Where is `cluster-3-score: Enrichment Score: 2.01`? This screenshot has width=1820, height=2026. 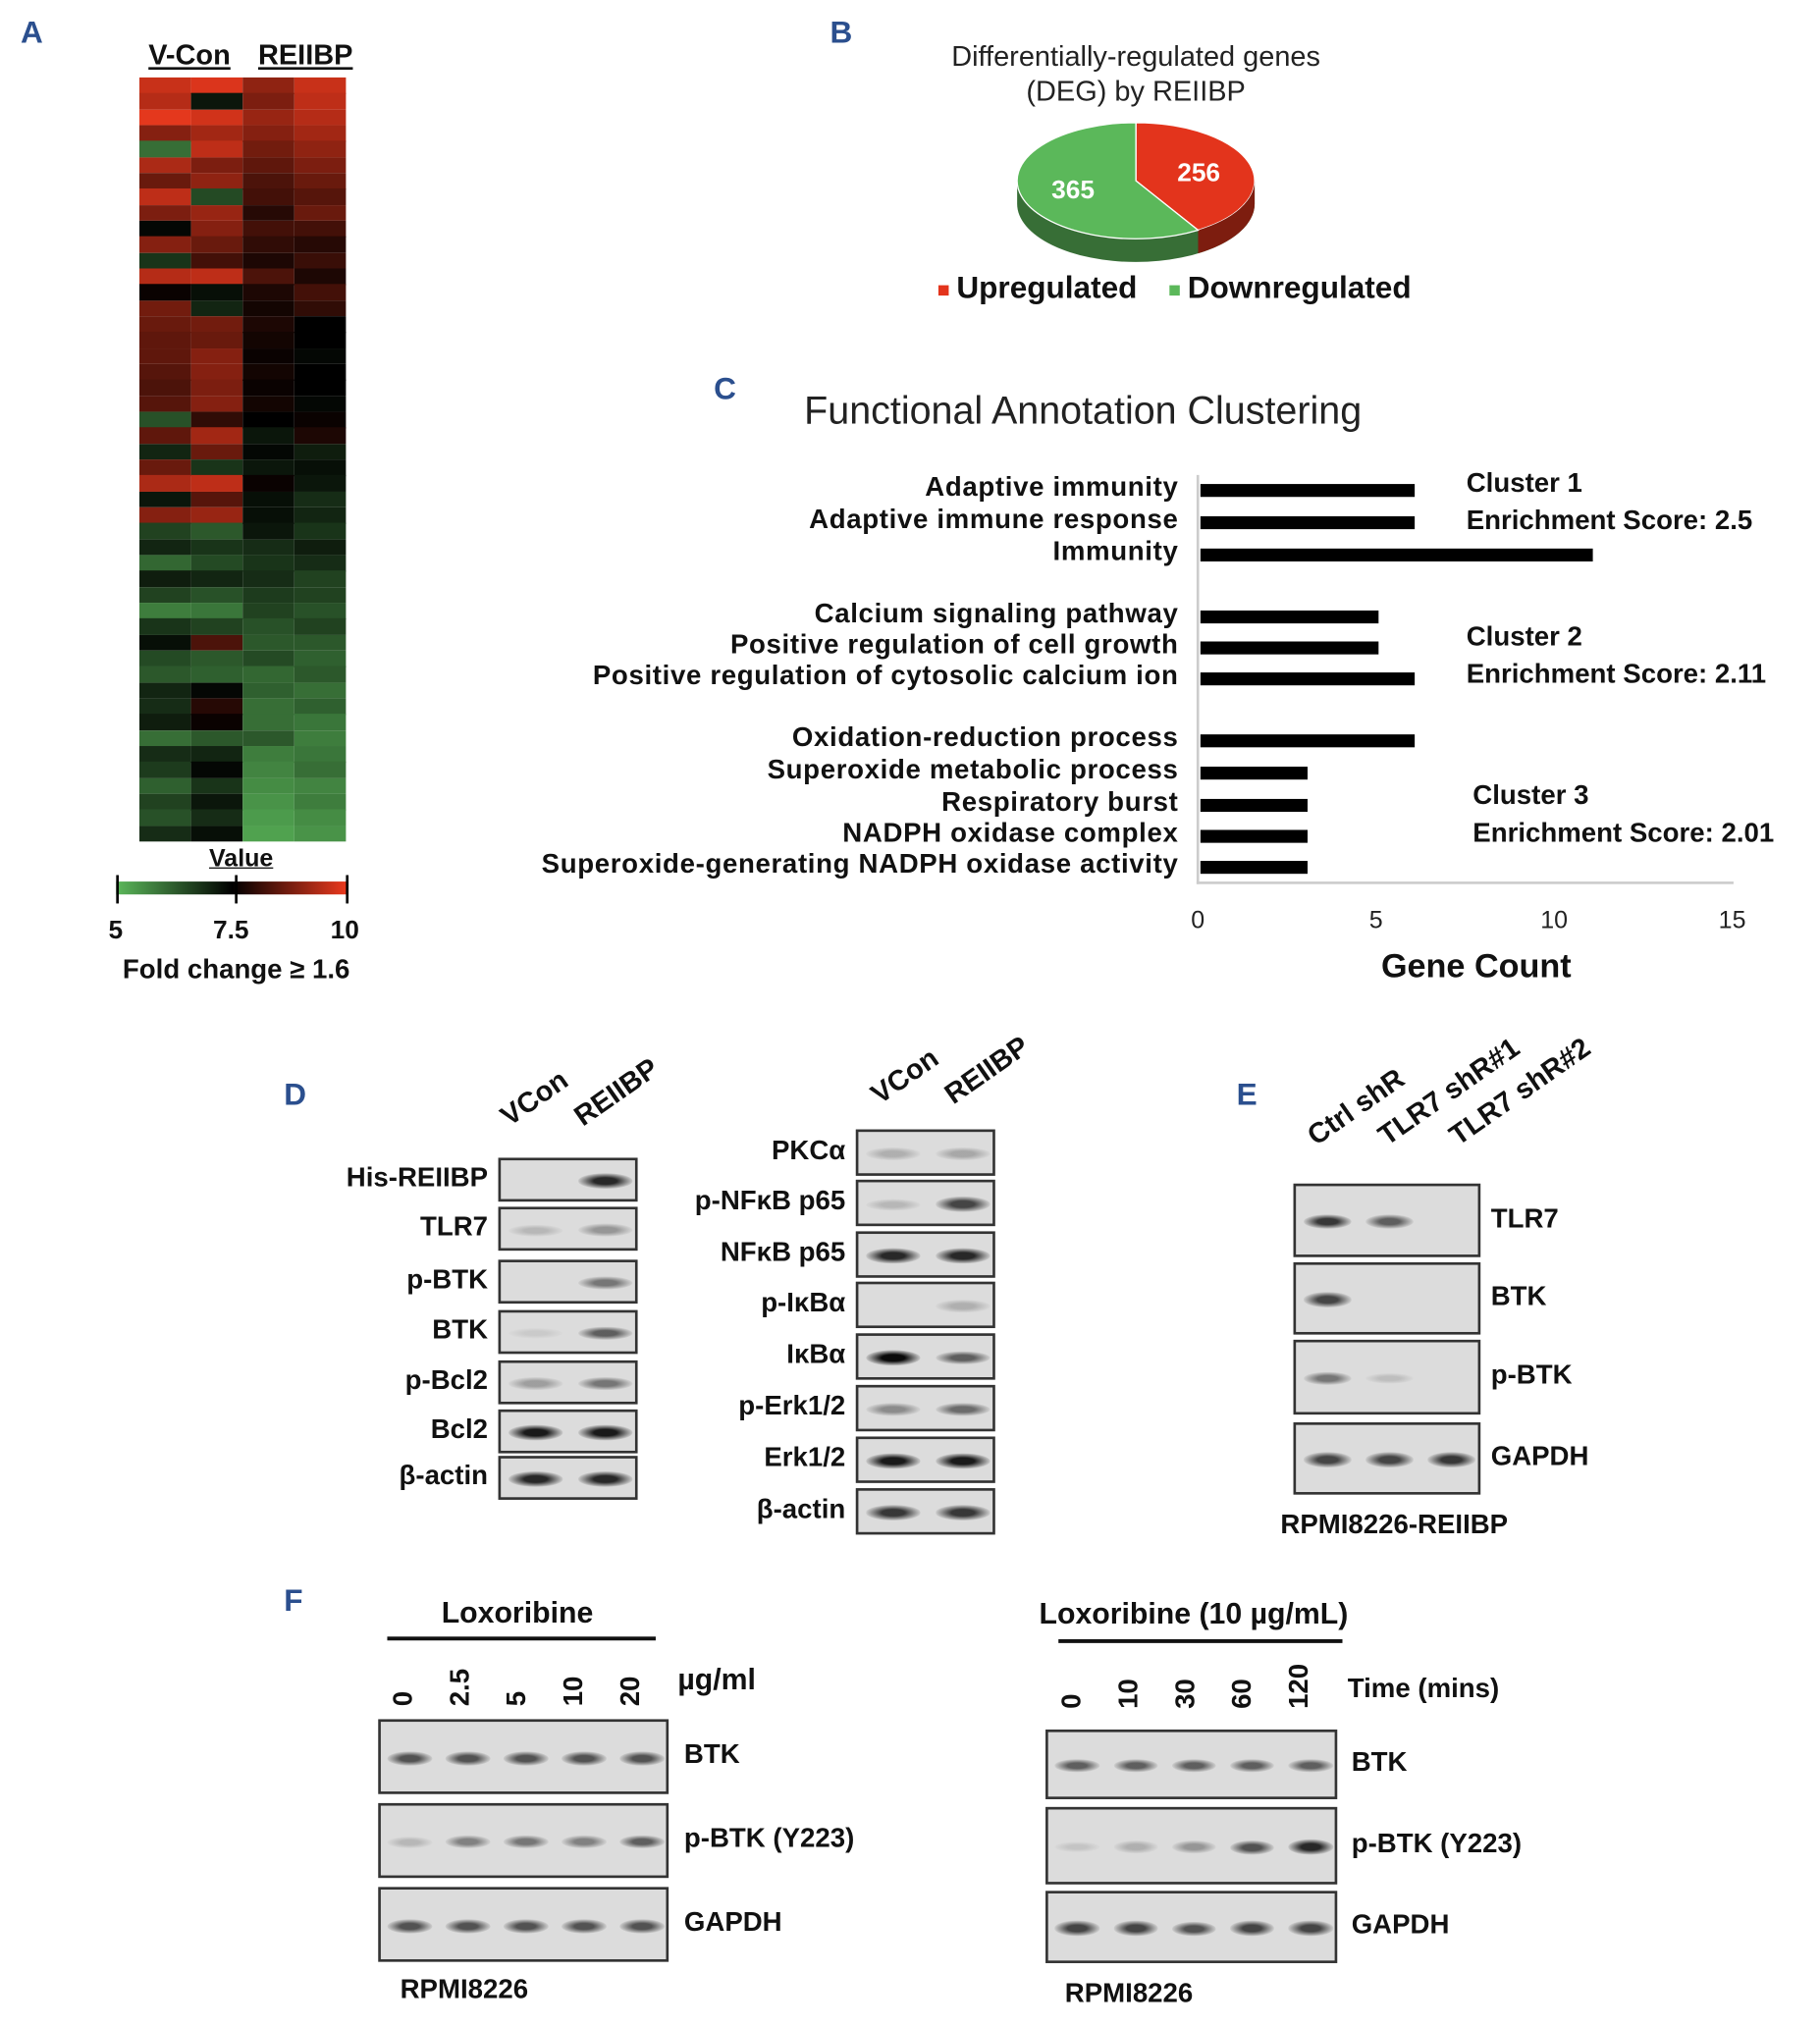 cluster-3-score: Enrichment Score: 2.01 is located at coordinates (1623, 833).